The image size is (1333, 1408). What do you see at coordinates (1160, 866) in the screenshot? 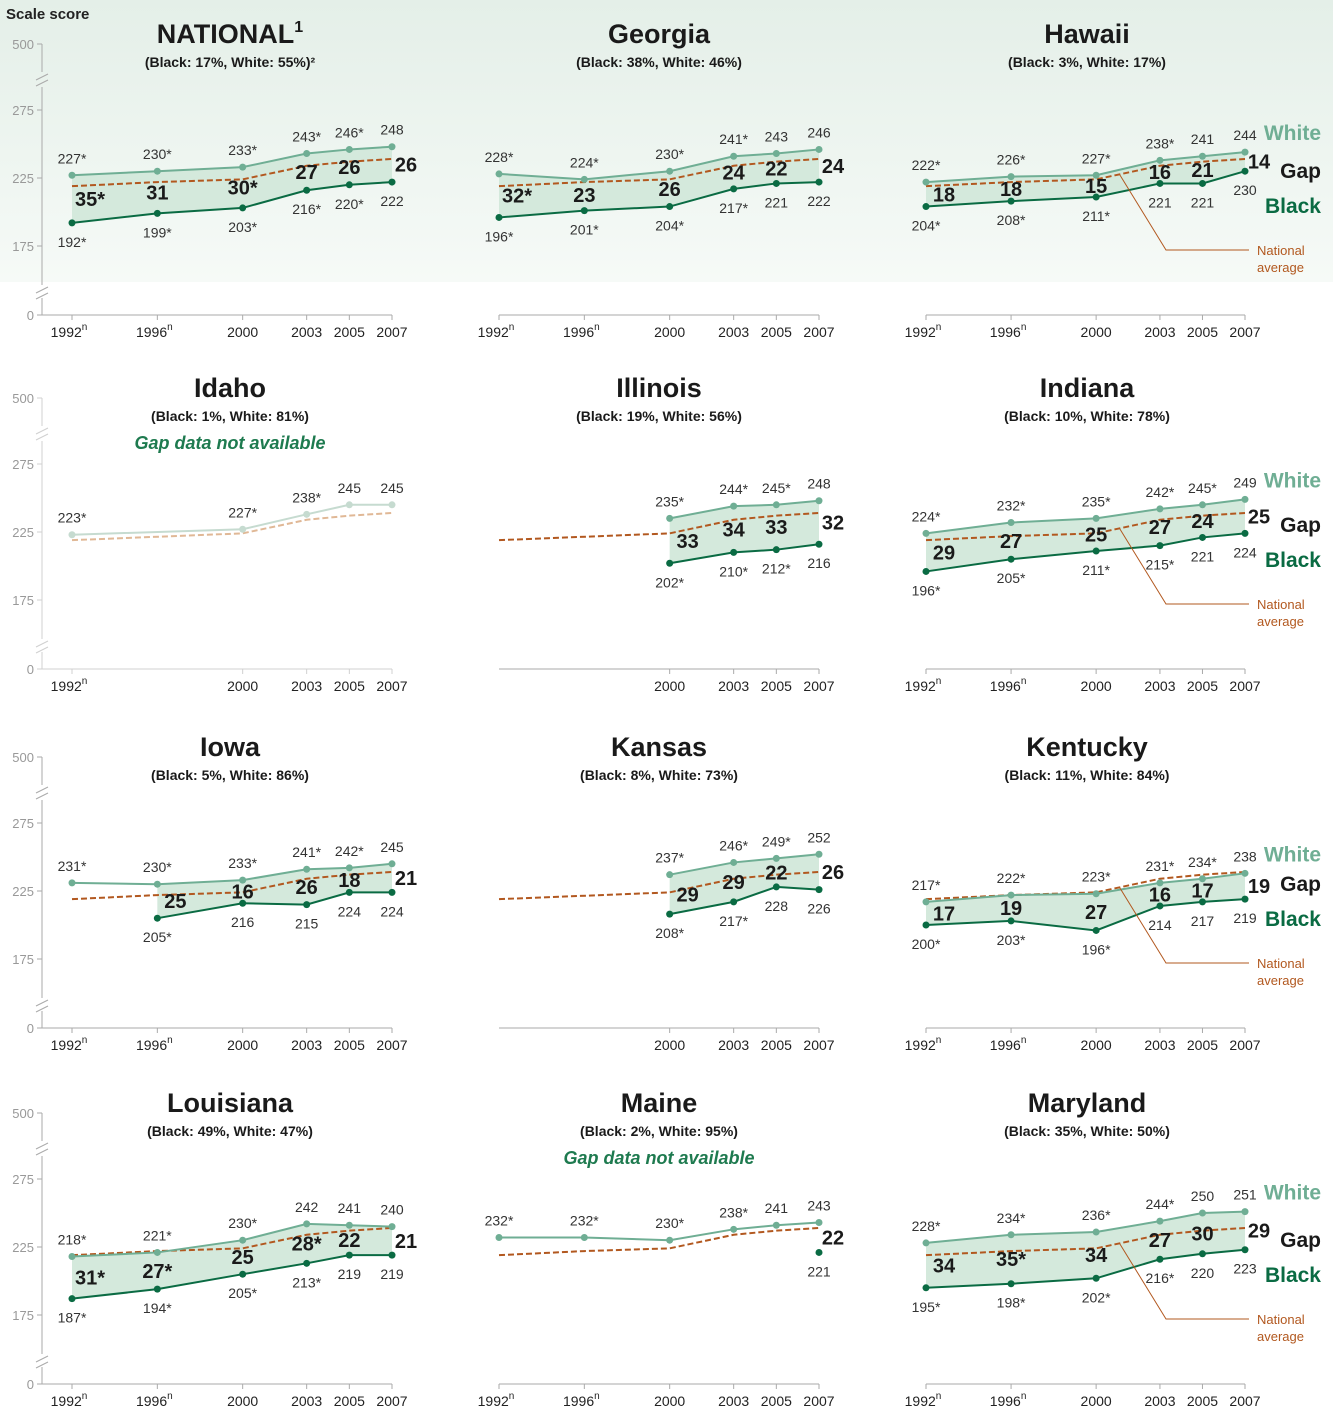
I see `white-value-label: 231*` at bounding box center [1160, 866].